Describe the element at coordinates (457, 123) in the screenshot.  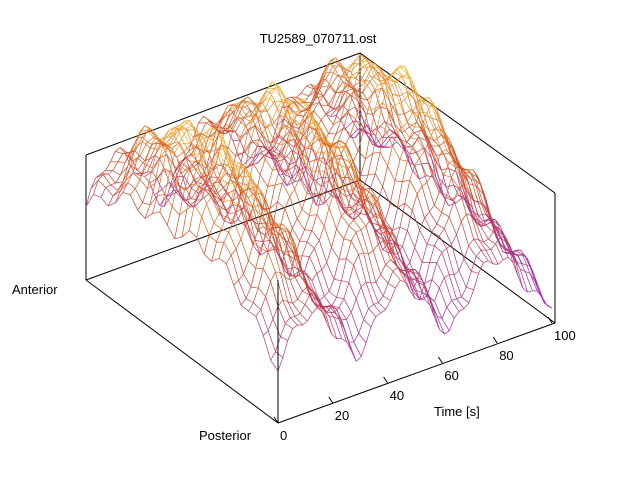
I see `frame-edge` at that location.